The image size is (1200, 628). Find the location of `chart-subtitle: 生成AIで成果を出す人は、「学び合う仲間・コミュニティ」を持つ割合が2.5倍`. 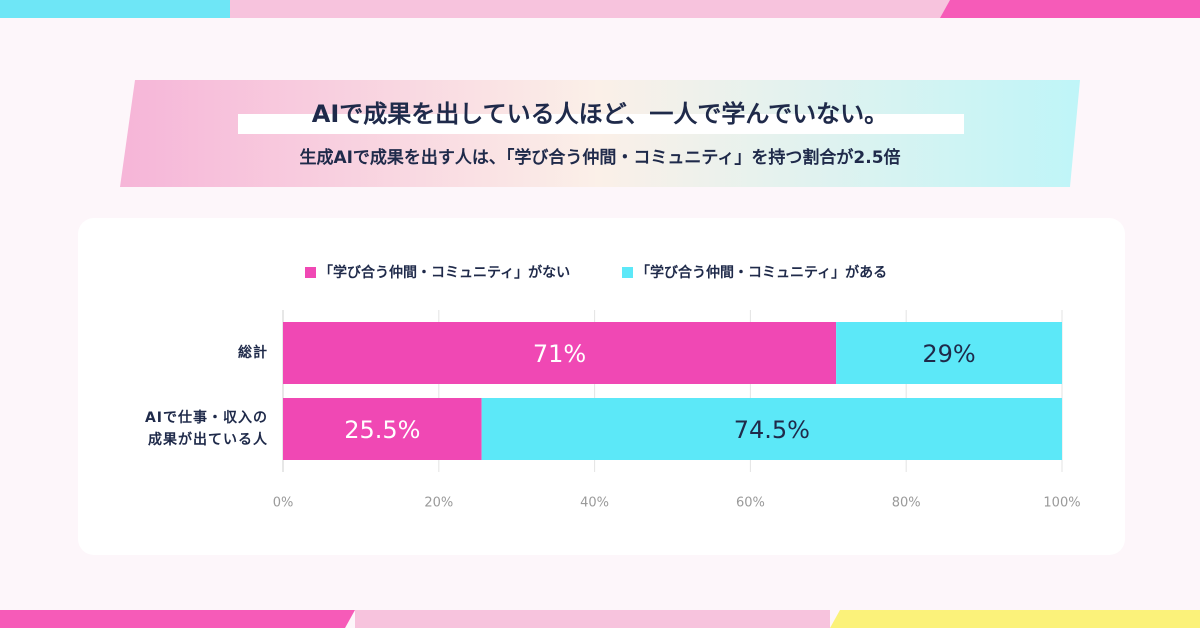

chart-subtitle: 生成AIで成果を出す人は、「学び合う仲間・コミュニティ」を持つ割合が2.5倍 is located at coordinates (599, 157).